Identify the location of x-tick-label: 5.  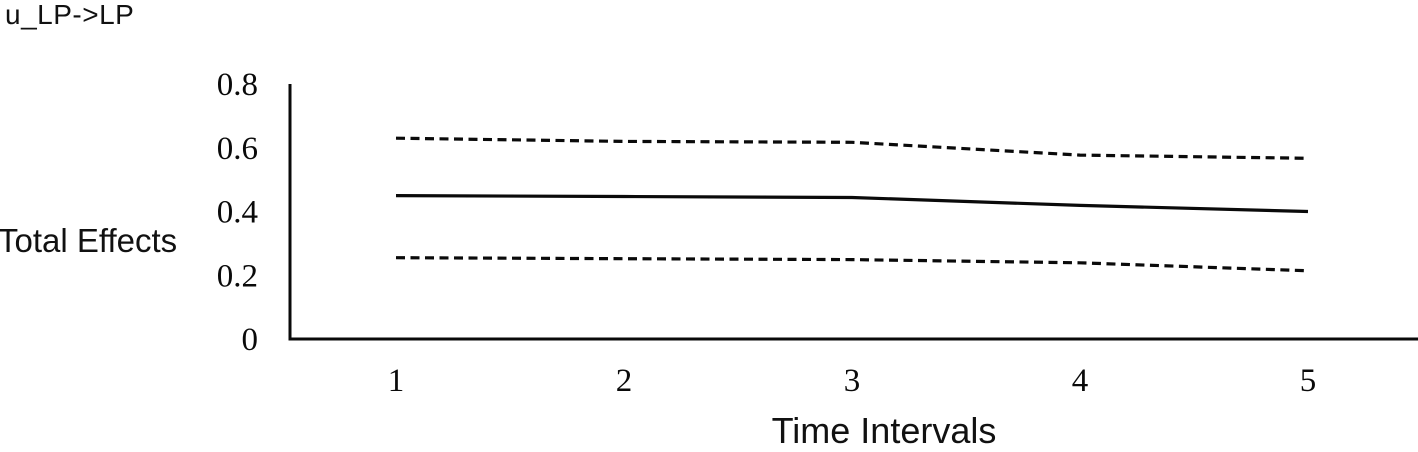
(1308, 381).